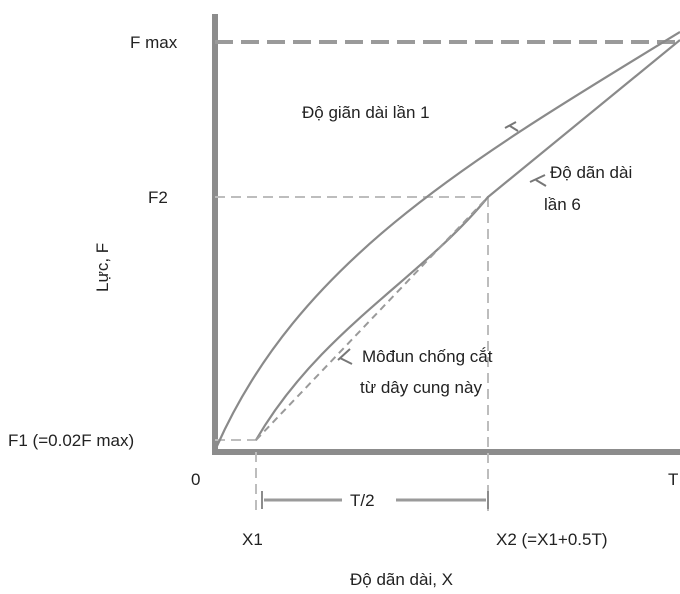 This screenshot has height=594, width=680. What do you see at coordinates (591, 172) in the screenshot?
I see `curve6-label-line1: Độ dãn dài` at bounding box center [591, 172].